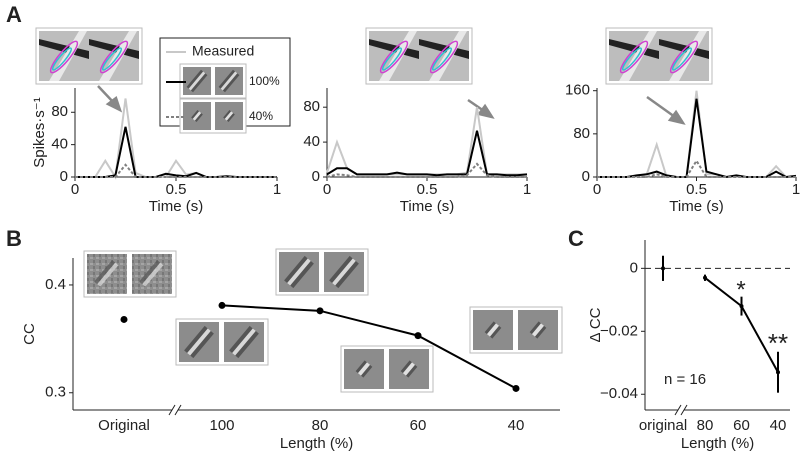 Image resolution: width=800 pixels, height=470 pixels. Describe the element at coordinates (124, 425) in the screenshot. I see `x-tick-label: Original` at that location.